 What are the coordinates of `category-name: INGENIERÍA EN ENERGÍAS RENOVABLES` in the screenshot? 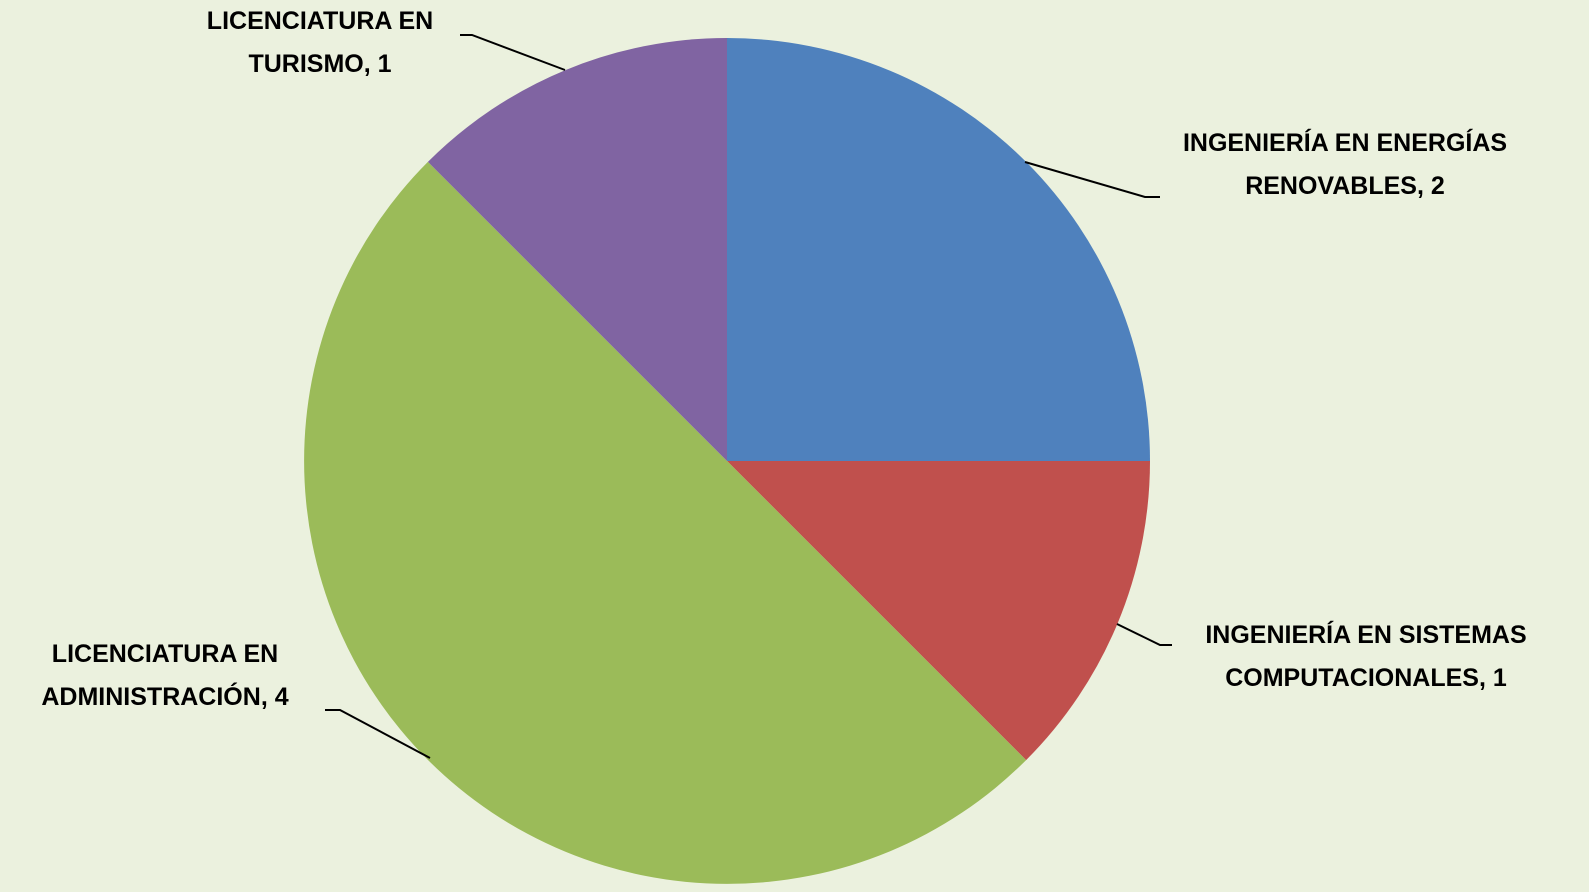 It's located at (1345, 164).